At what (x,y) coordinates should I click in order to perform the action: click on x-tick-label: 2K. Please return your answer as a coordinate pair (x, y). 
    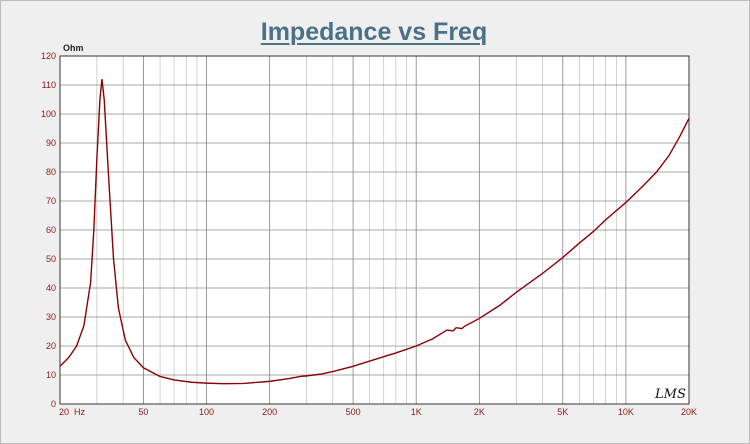
    Looking at the image, I should click on (479, 412).